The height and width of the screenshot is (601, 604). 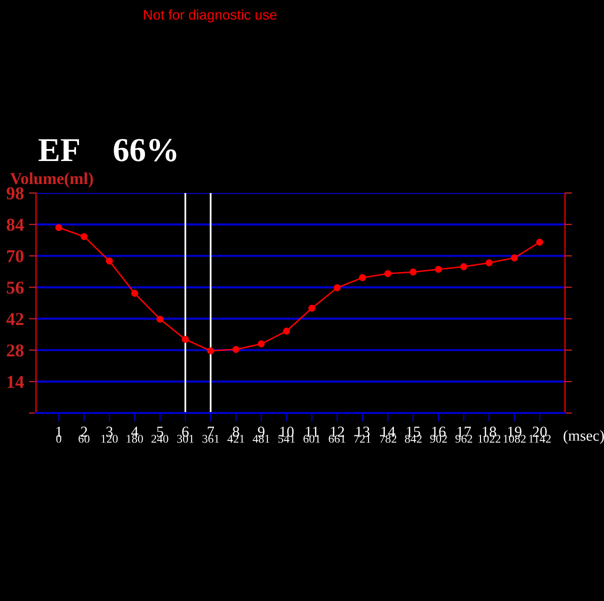 What do you see at coordinates (515, 438) in the screenshot?
I see `x2-tick-label: 1082` at bounding box center [515, 438].